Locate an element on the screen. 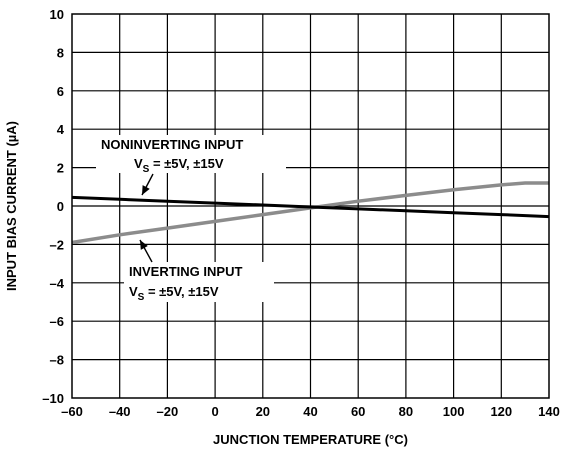 Image resolution: width=562 pixels, height=451 pixels. y-tick-label: –8 is located at coordinates (57, 360).